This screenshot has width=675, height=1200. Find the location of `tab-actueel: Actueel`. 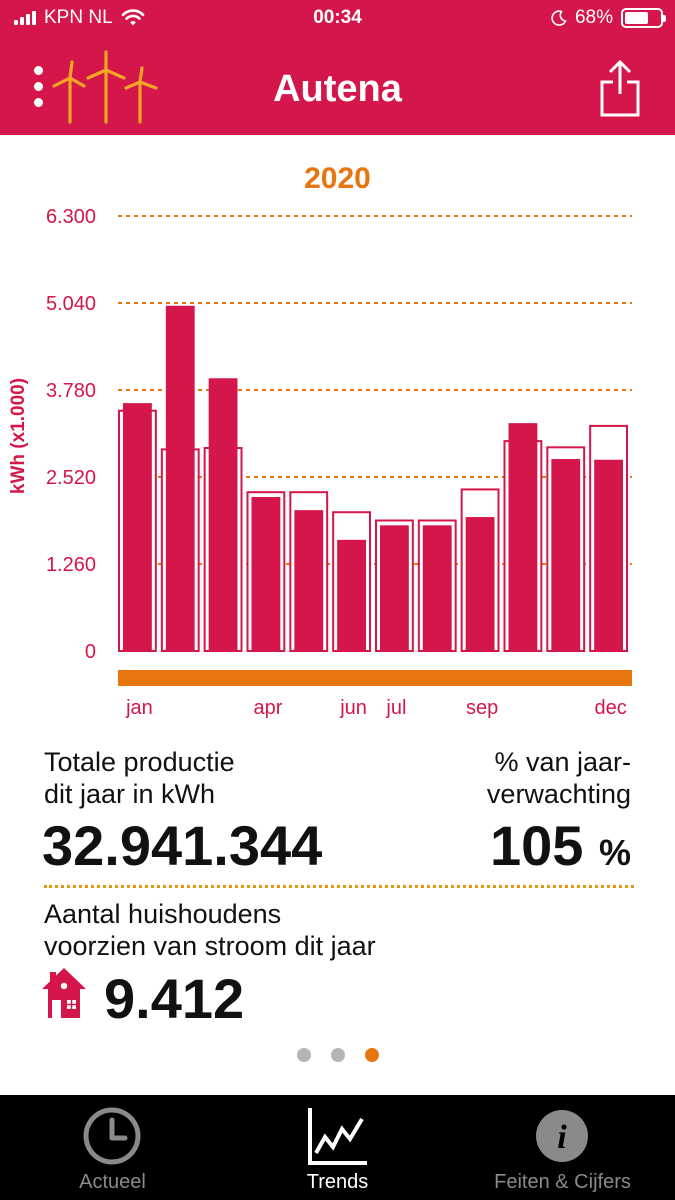

tab-actueel: Actueel is located at coordinates (112, 1147).